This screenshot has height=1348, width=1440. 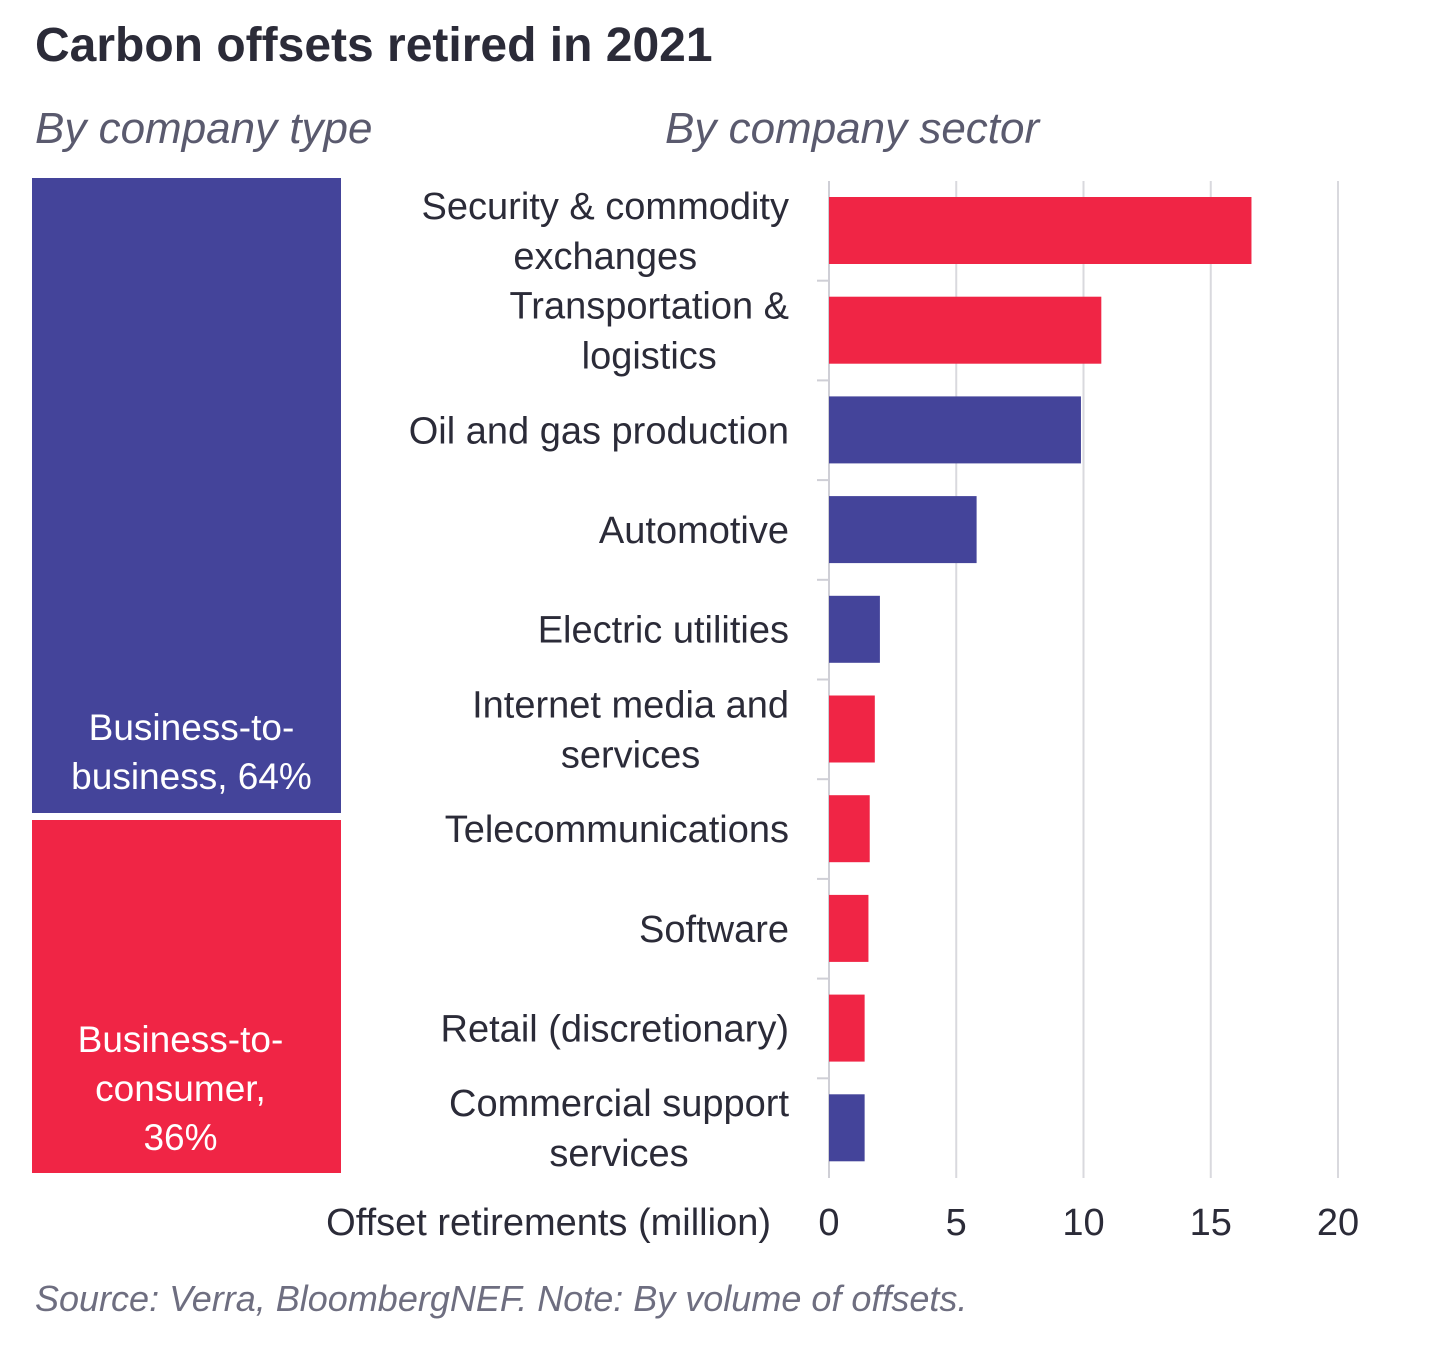 What do you see at coordinates (374, 45) in the screenshot?
I see `chart-title: Carbon offsets retired in 2021` at bounding box center [374, 45].